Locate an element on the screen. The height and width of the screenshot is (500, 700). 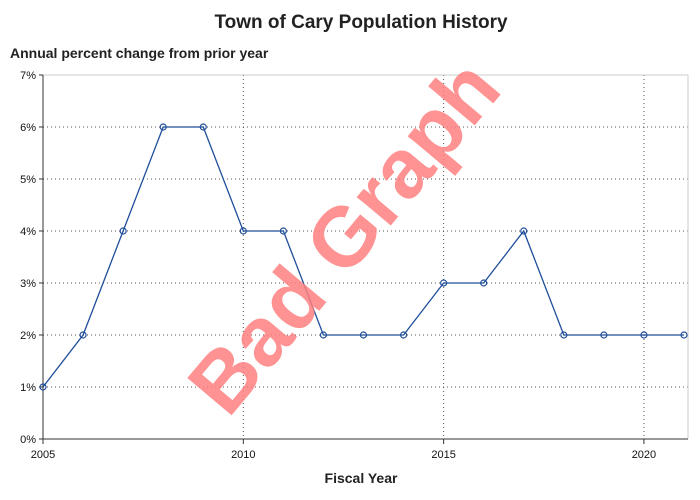
chart-title: Town of Cary Population History is located at coordinates (361, 22).